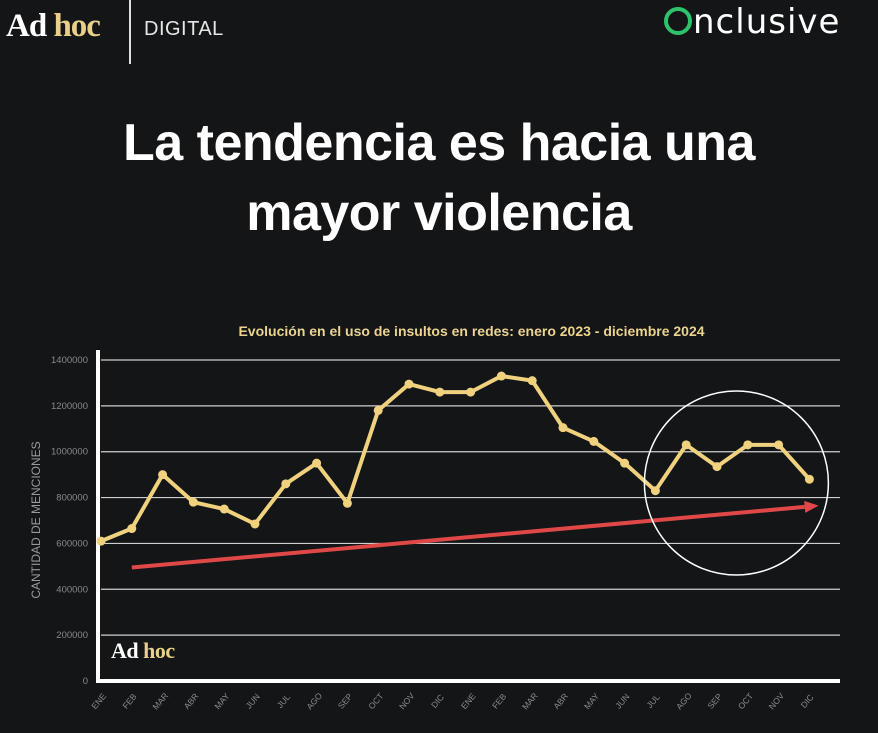 This screenshot has height=733, width=878. Describe the element at coordinates (767, 22) in the screenshot. I see `onclusive-text: nclusive` at that location.